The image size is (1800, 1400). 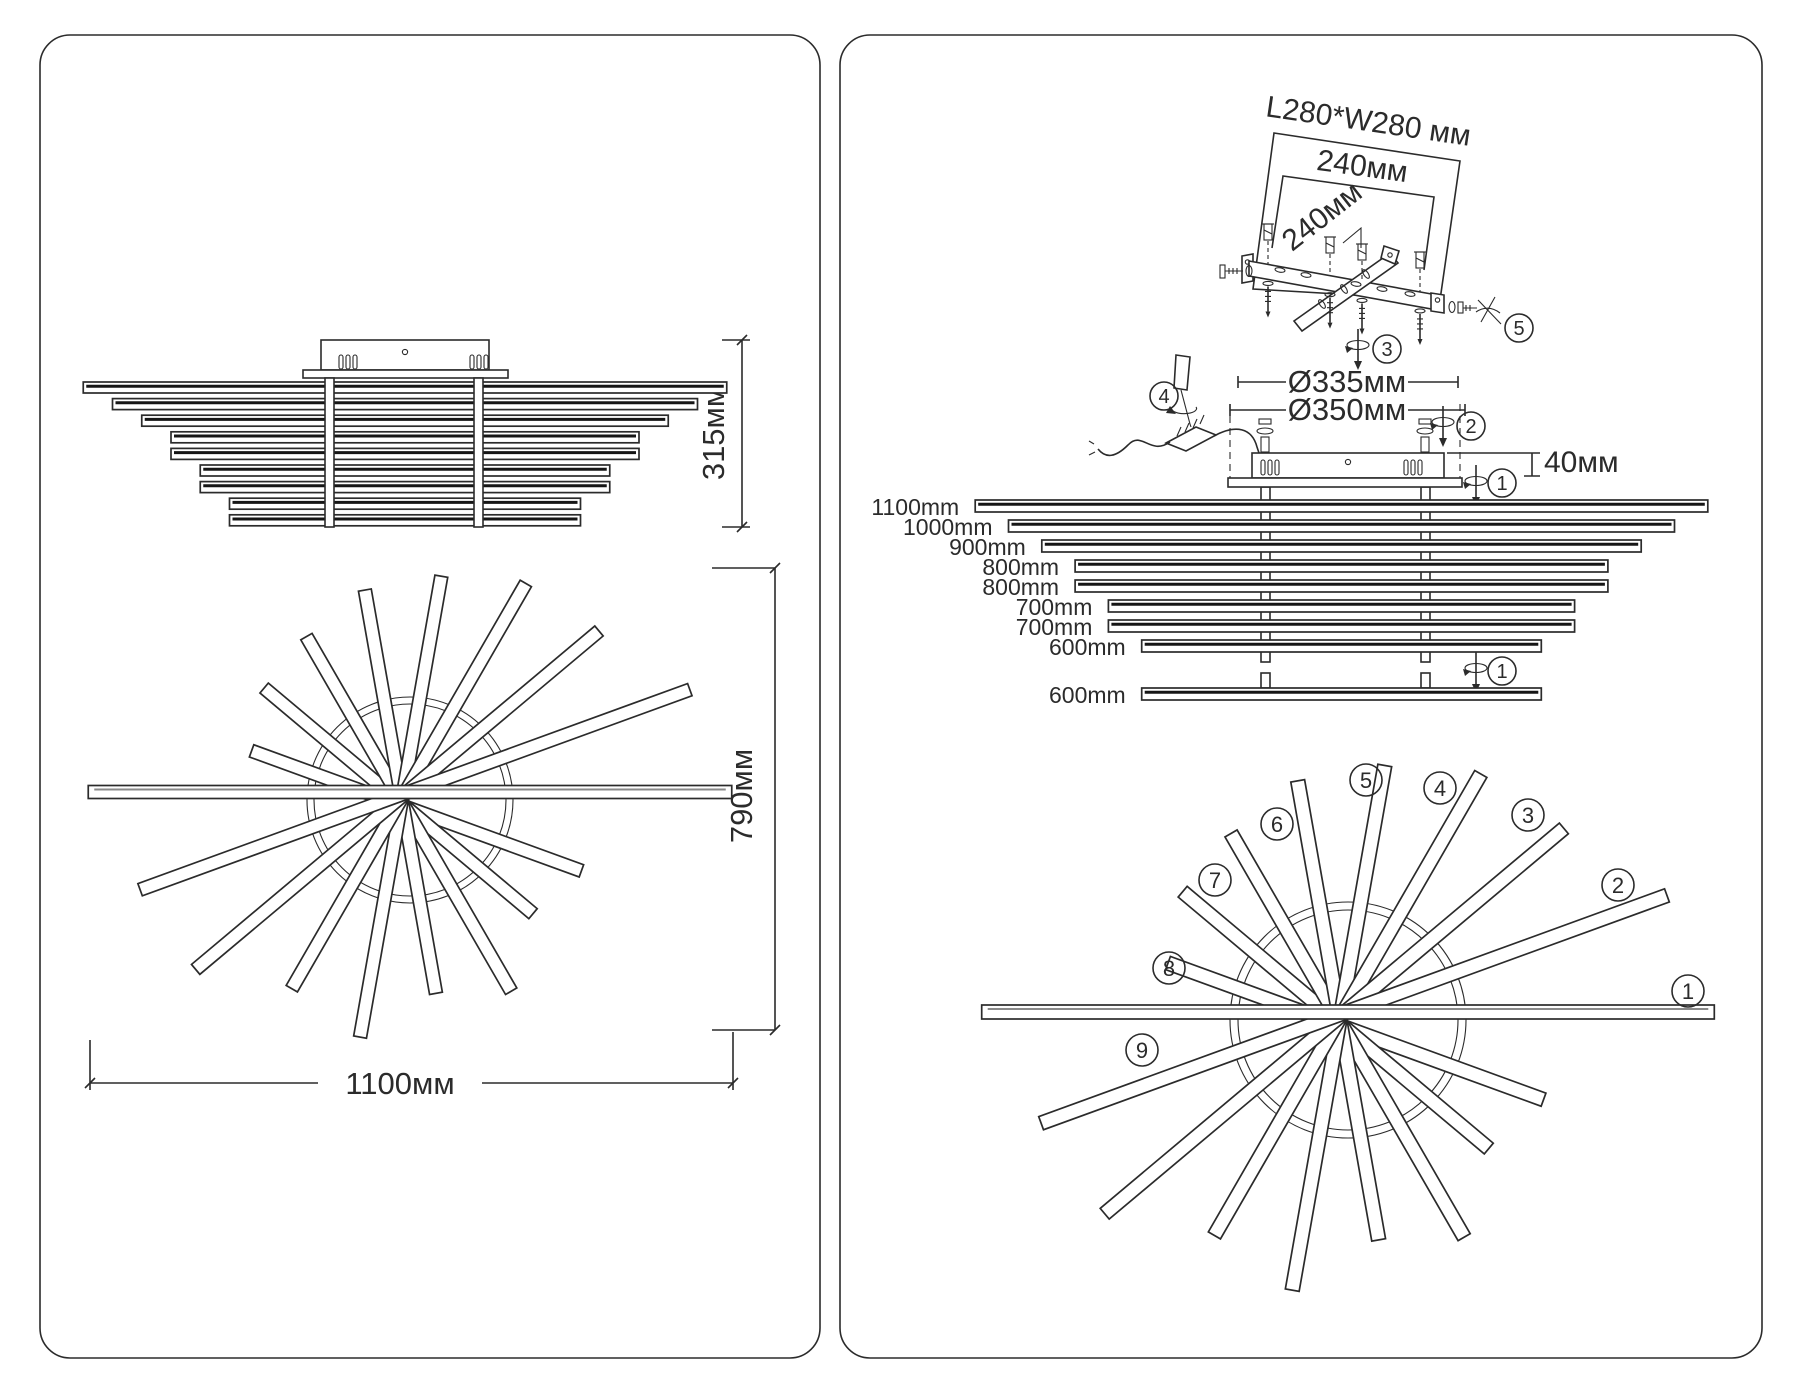 What do you see at coordinates (1437, 303) in the screenshot?
I see `bracket-tab` at bounding box center [1437, 303].